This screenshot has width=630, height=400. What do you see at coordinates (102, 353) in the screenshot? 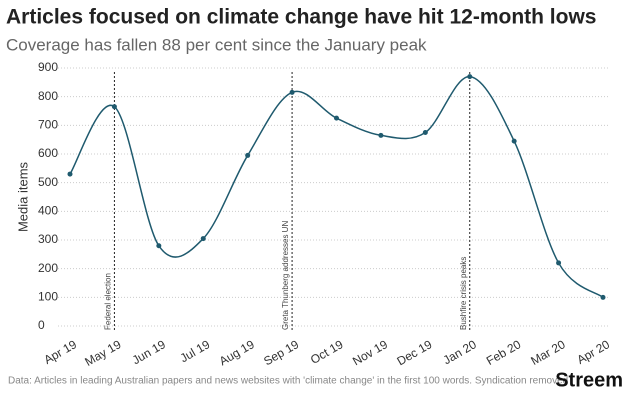
I see `x-tick-label: May 19` at bounding box center [102, 353].